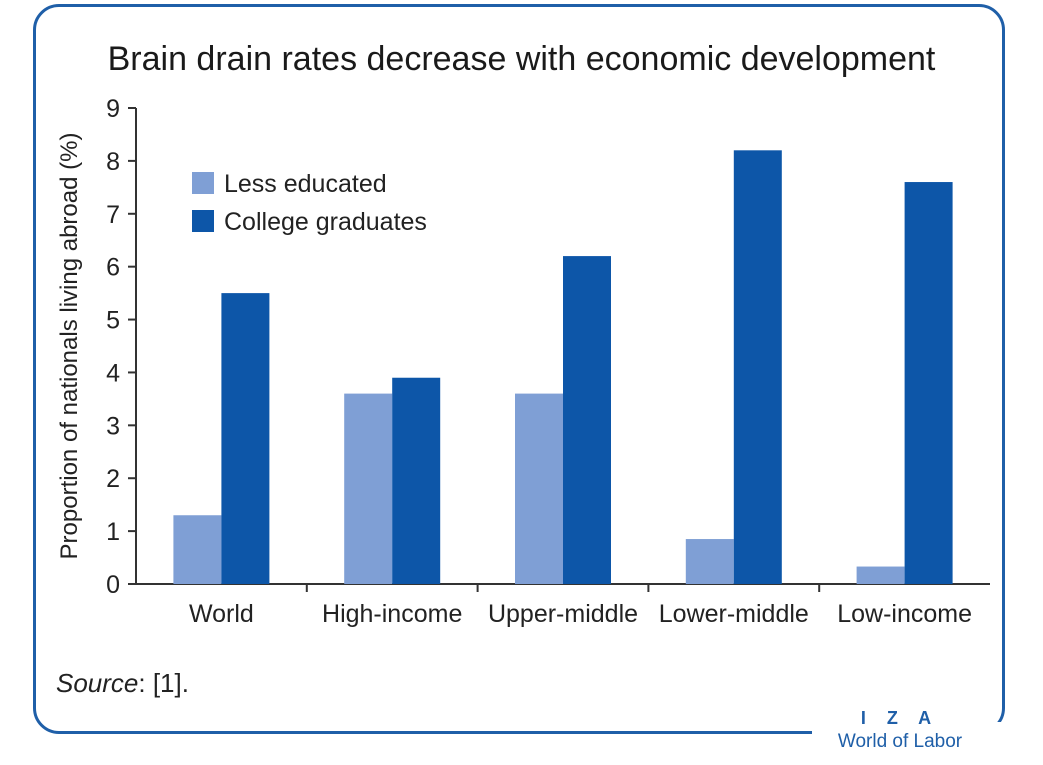 Image resolution: width=1043 pixels, height=765 pixels. What do you see at coordinates (163, 683) in the screenshot?
I see `source-text: : [1].` at bounding box center [163, 683].